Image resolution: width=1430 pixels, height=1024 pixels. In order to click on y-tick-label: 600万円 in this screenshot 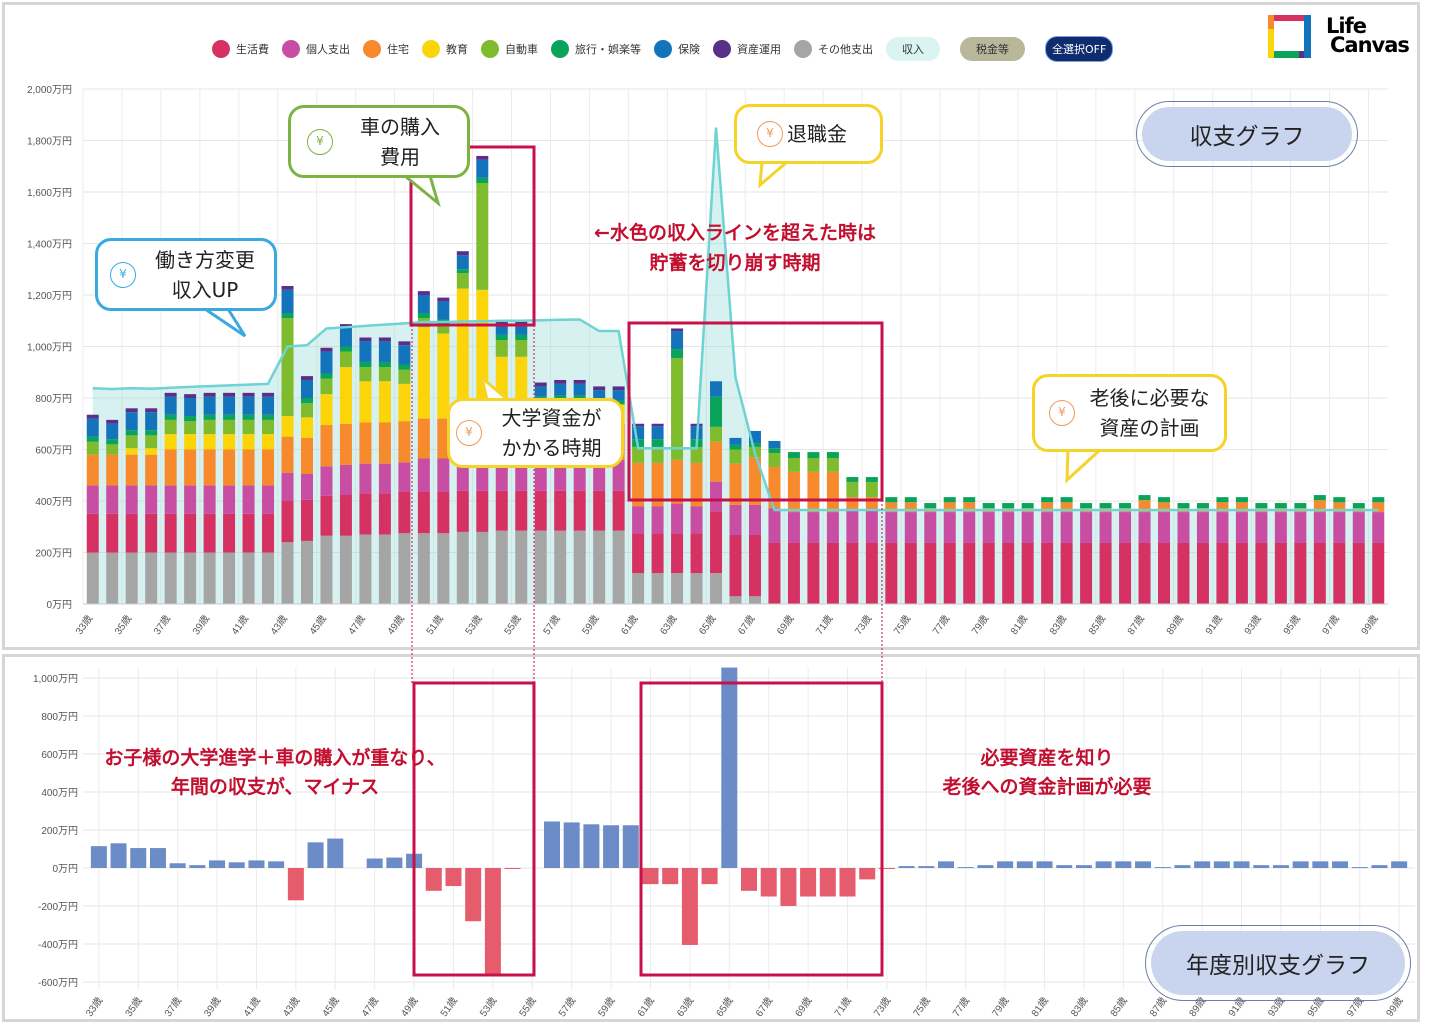, I will do `click(53, 451)`.